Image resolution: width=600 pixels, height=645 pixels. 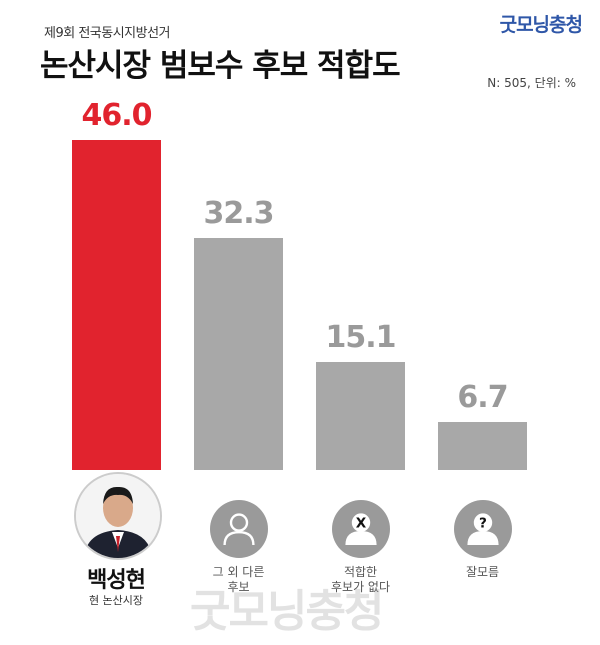 I want to click on data-label-0: 46.0, so click(x=116, y=115).